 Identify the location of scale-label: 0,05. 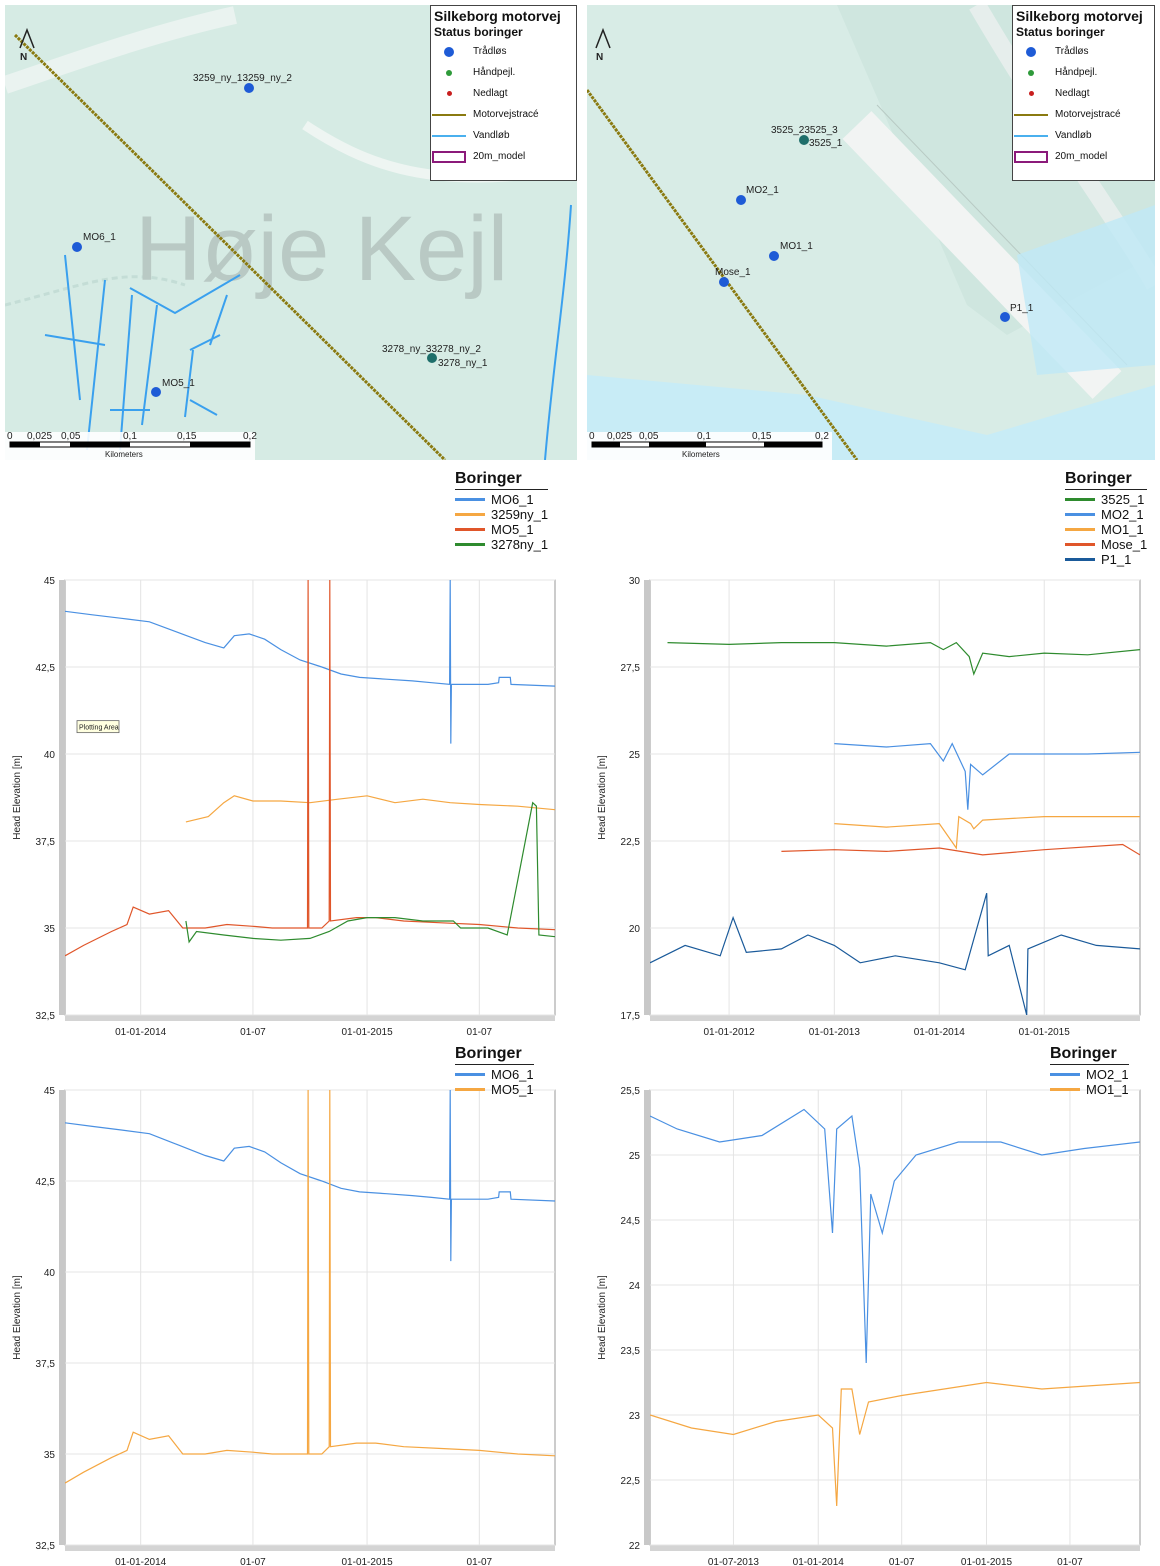
(71, 436).